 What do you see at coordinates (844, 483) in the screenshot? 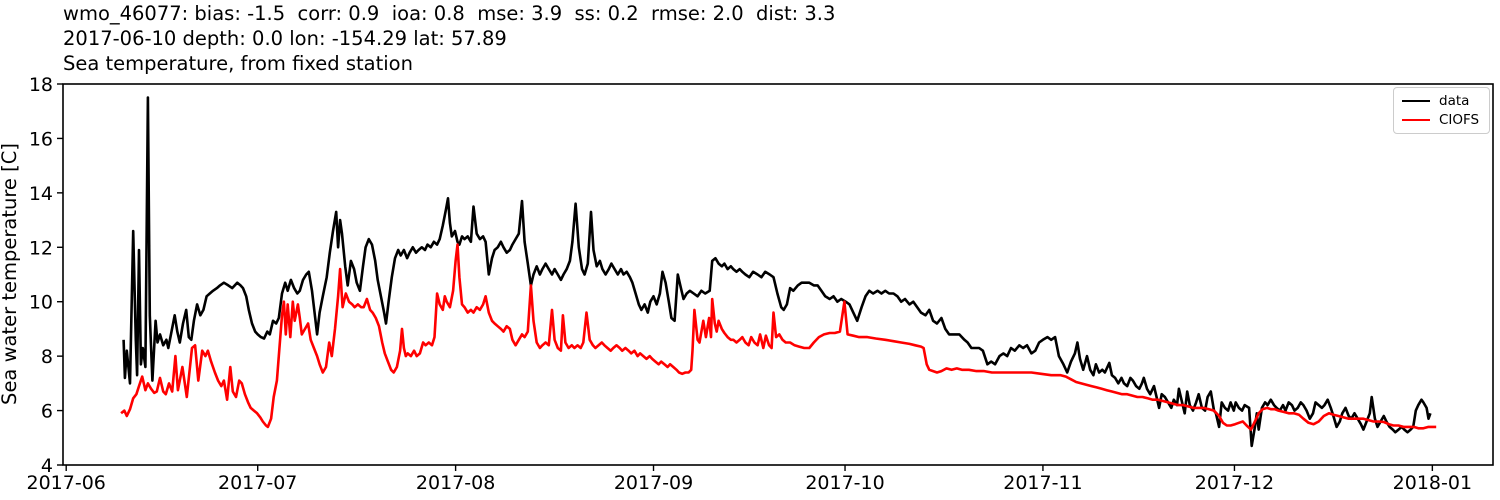
I see `x-tick-label: 2017-10` at bounding box center [844, 483].